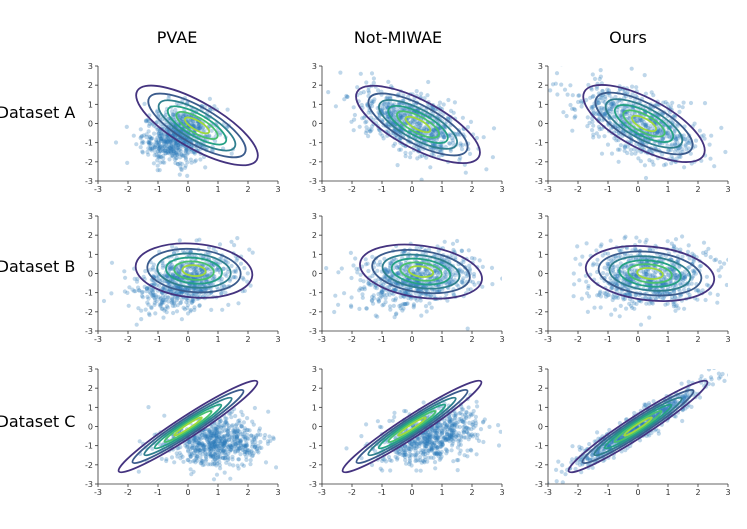 The height and width of the screenshot is (529, 747). What do you see at coordinates (314, 66) in the screenshot?
I see `y-tick-label: 3` at bounding box center [314, 66].